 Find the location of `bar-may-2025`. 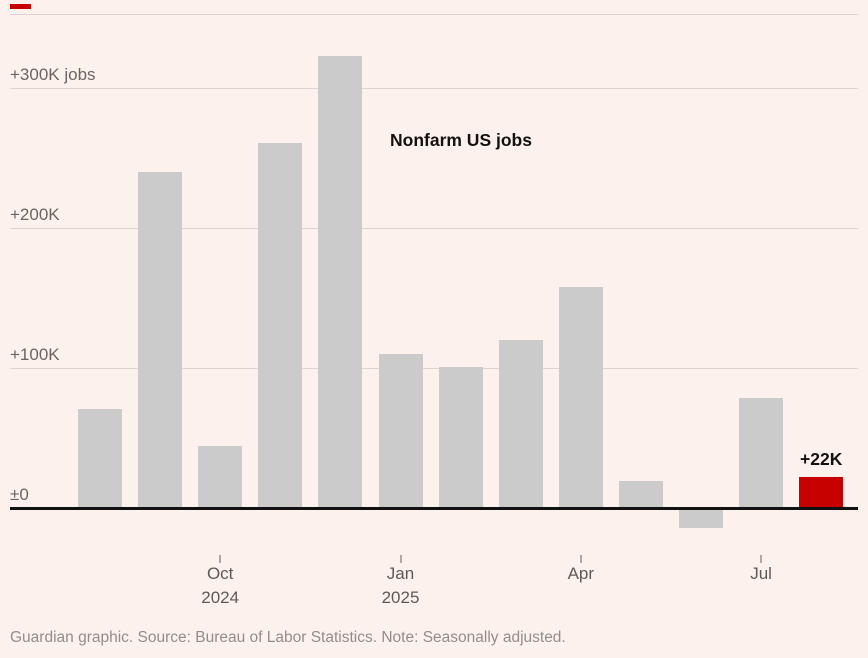

bar-may-2025 is located at coordinates (640, 494).